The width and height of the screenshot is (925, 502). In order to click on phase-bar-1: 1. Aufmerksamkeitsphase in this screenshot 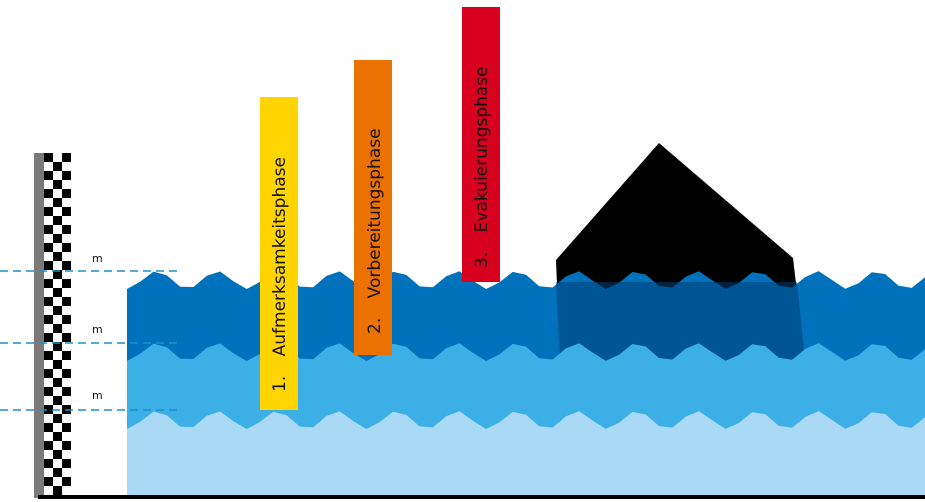, I will do `click(279, 253)`.